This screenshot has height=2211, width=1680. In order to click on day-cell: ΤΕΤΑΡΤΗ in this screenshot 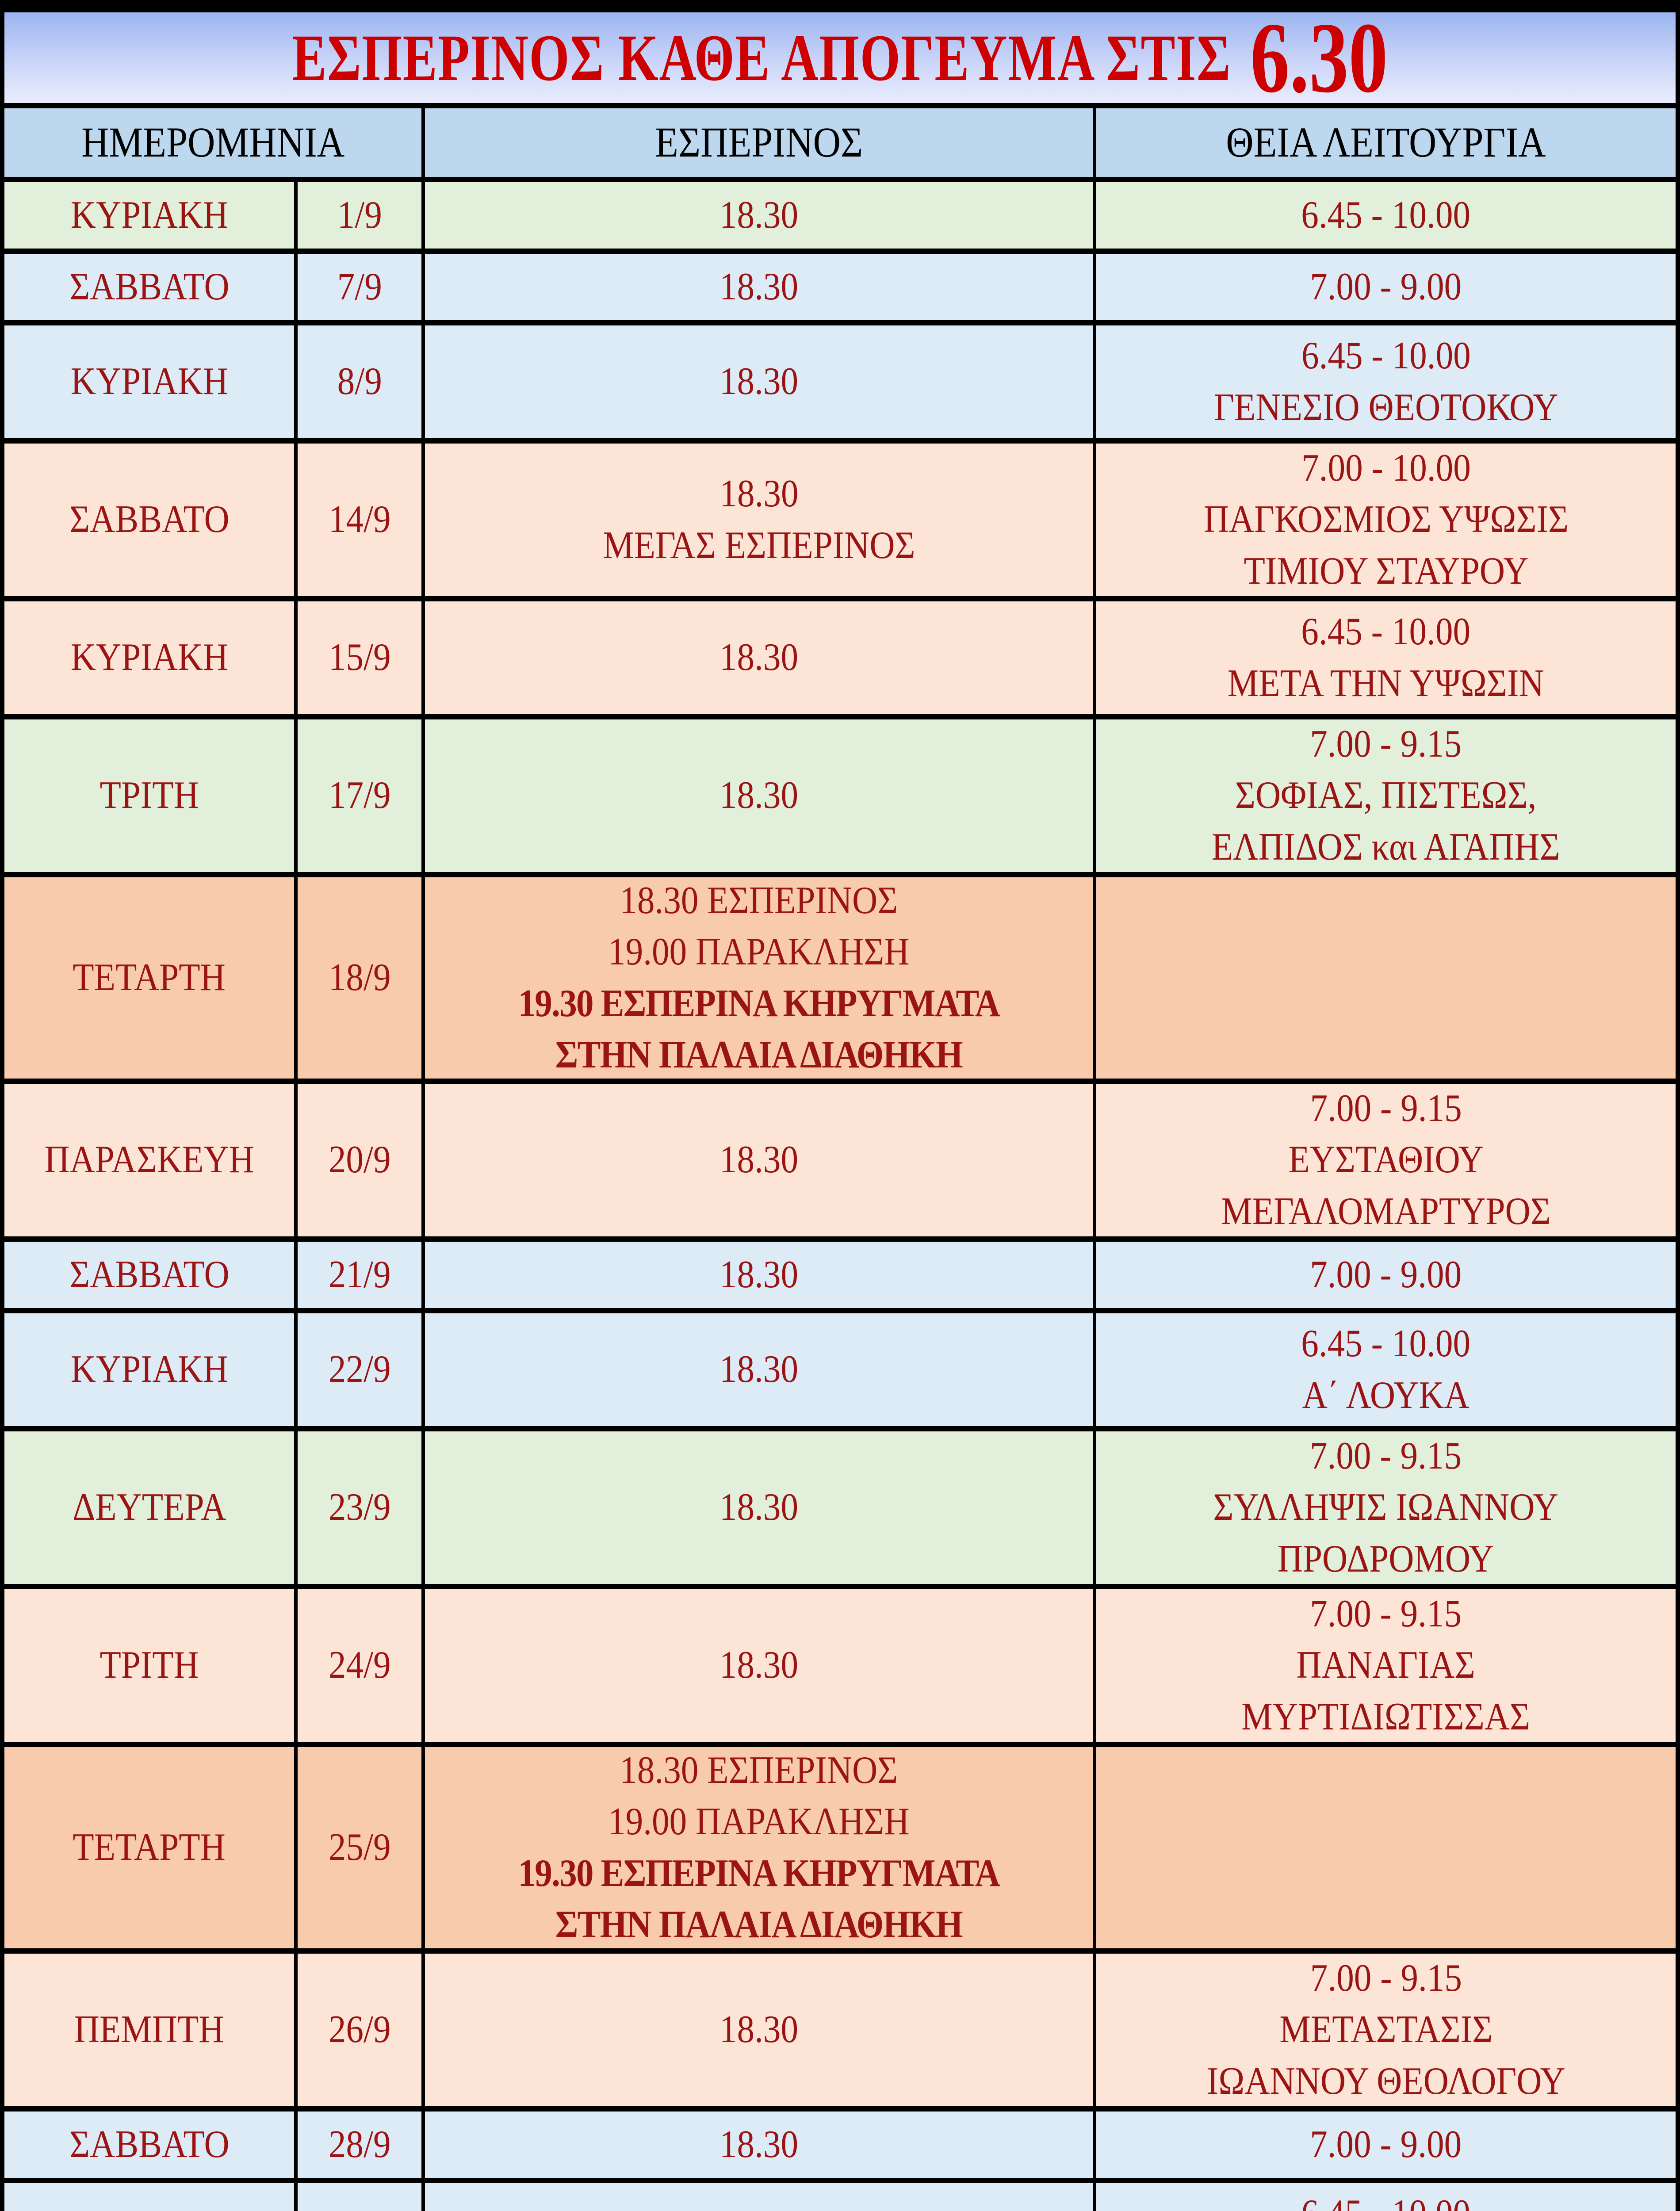, I will do `click(149, 978)`.